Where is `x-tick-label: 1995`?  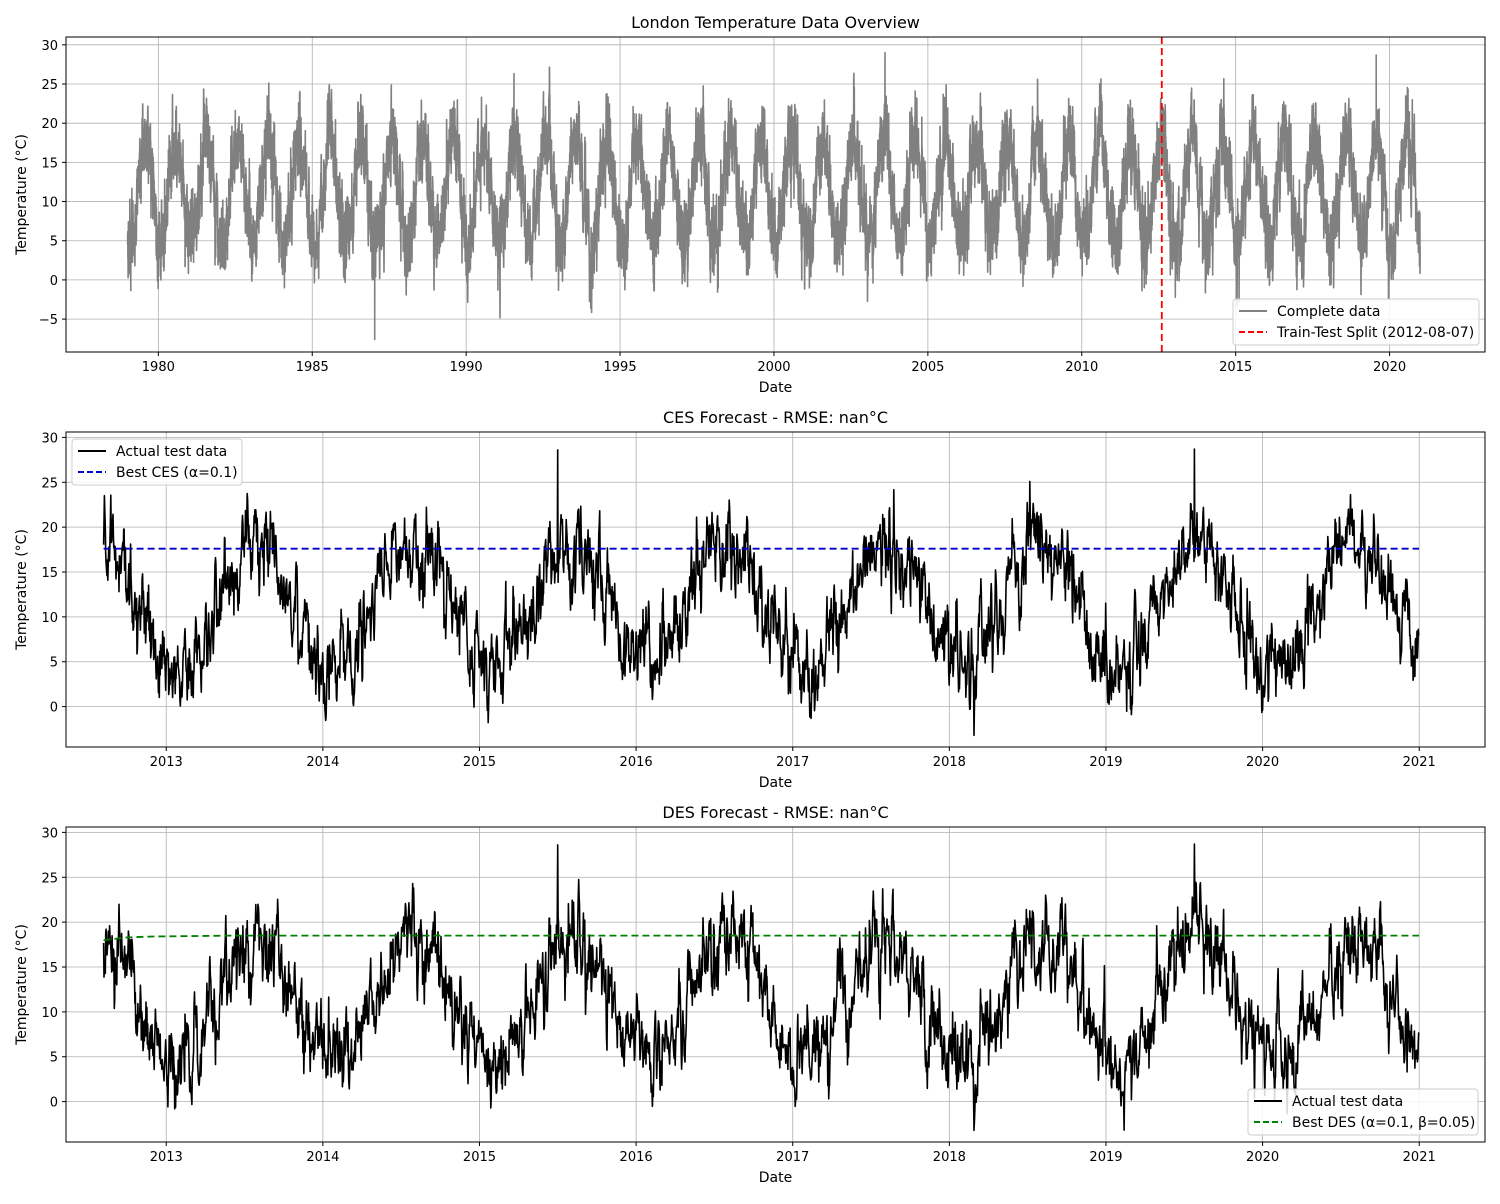 x-tick-label: 1995 is located at coordinates (620, 367).